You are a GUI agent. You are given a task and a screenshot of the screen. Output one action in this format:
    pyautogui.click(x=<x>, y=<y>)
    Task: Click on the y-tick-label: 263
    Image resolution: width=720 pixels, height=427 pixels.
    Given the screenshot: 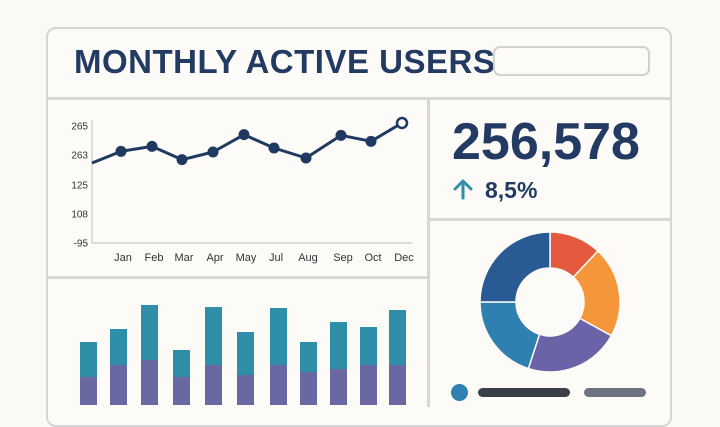 What is the action you would take?
    pyautogui.click(x=79, y=156)
    